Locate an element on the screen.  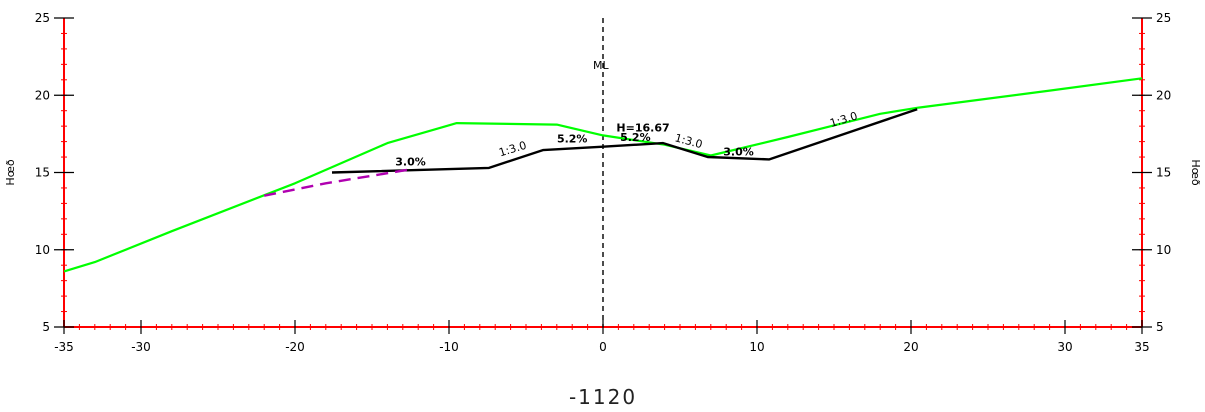
slope-annotation: H=16.67 is located at coordinates (642, 128).